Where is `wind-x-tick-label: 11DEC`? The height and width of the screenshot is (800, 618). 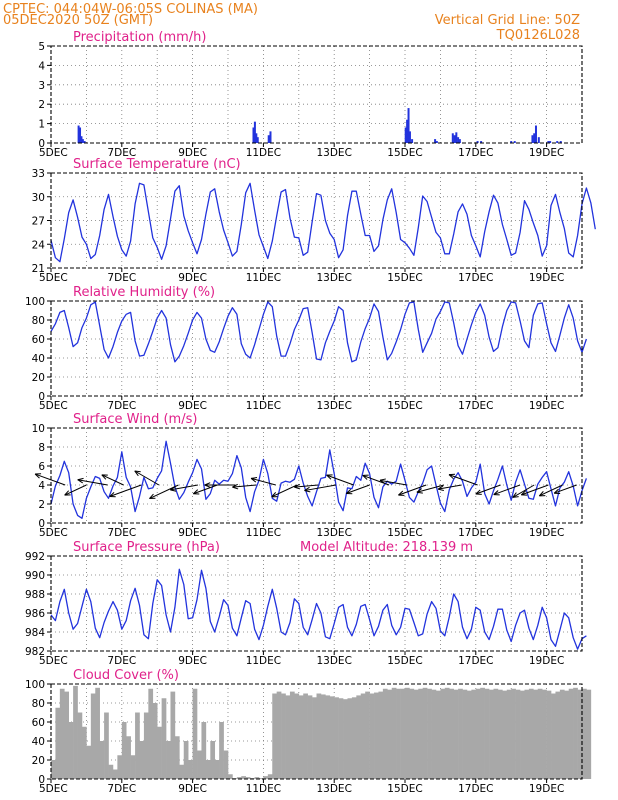 wind-x-tick-label: 11DEC is located at coordinates (263, 533).